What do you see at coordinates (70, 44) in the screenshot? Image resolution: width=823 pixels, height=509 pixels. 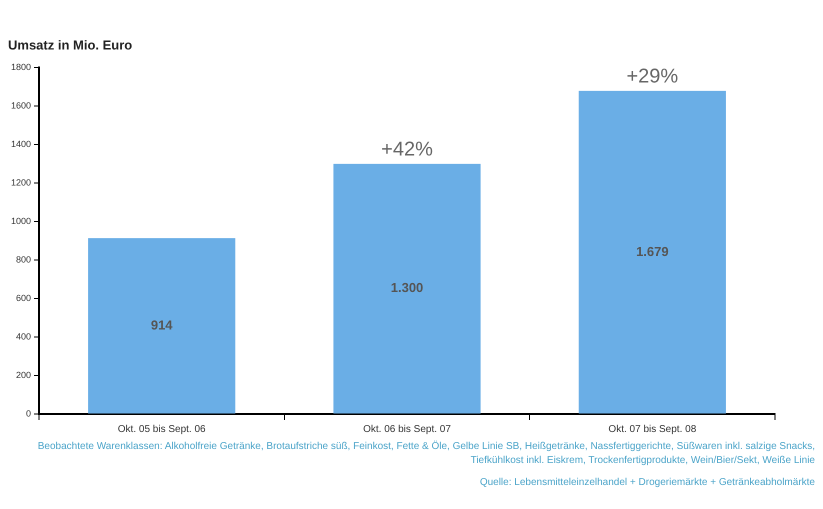 I see `y-axis-title: Umsatz in Mio. Euro` at bounding box center [70, 44].